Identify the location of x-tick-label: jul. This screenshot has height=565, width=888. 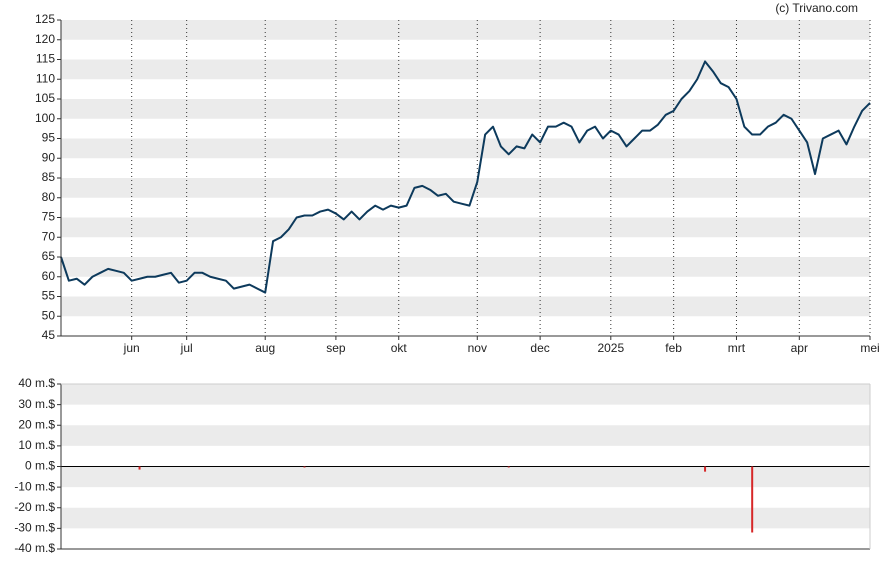
(186, 348).